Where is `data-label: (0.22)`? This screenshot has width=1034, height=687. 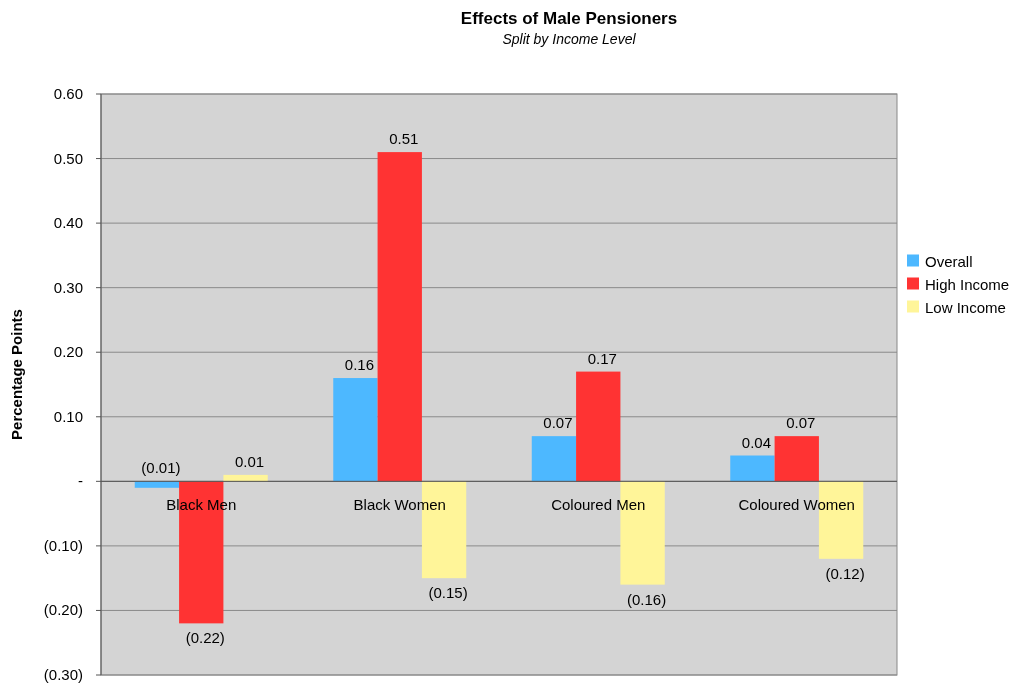 data-label: (0.22) is located at coordinates (205, 638).